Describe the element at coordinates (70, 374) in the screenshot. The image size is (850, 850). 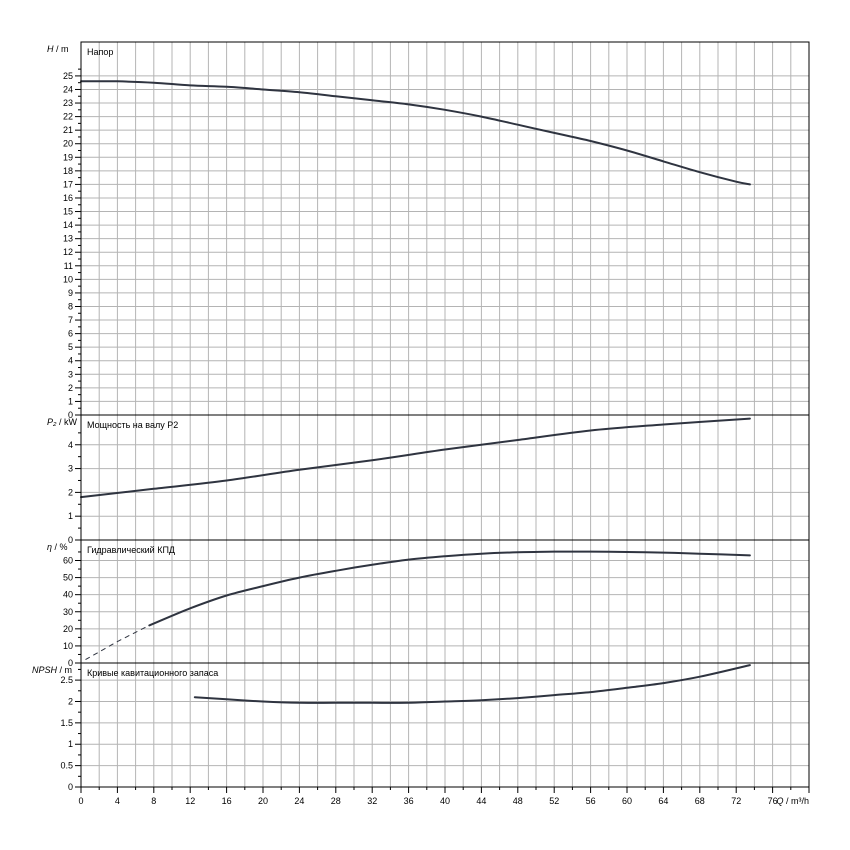
I see `head-y-tick-label: 3` at that location.